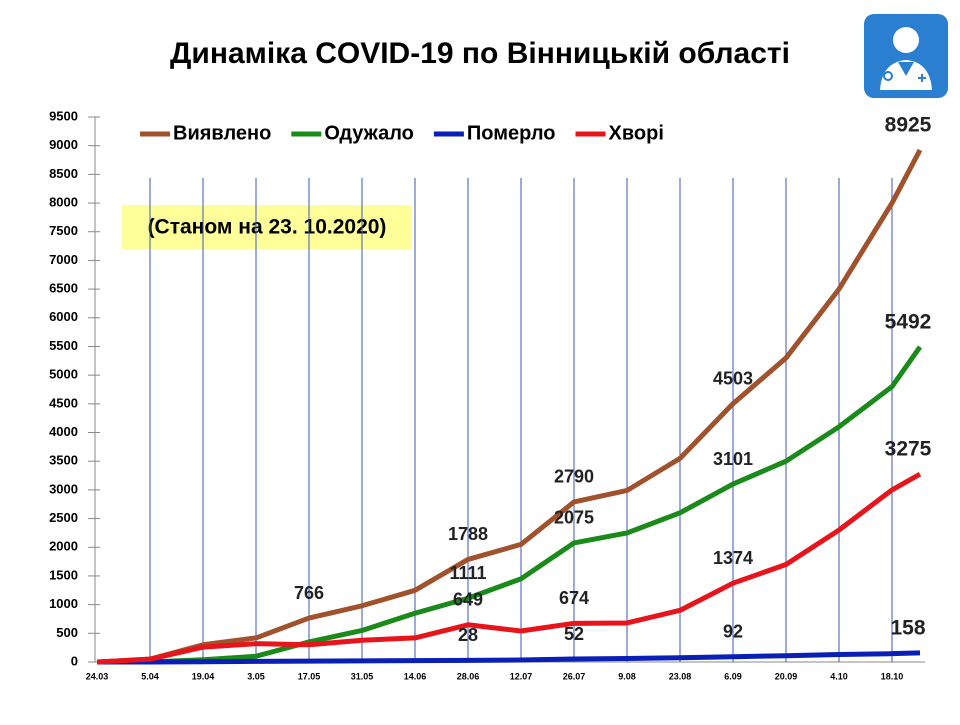 Image resolution: width=960 pixels, height=725 pixels. Describe the element at coordinates (509, 657) in the screenshot. I see `series-line` at that location.